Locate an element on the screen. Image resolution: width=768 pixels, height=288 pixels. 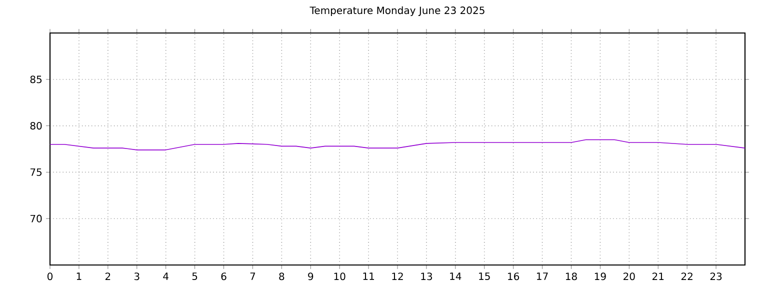
x-tick-label: 18 is located at coordinates (571, 276).